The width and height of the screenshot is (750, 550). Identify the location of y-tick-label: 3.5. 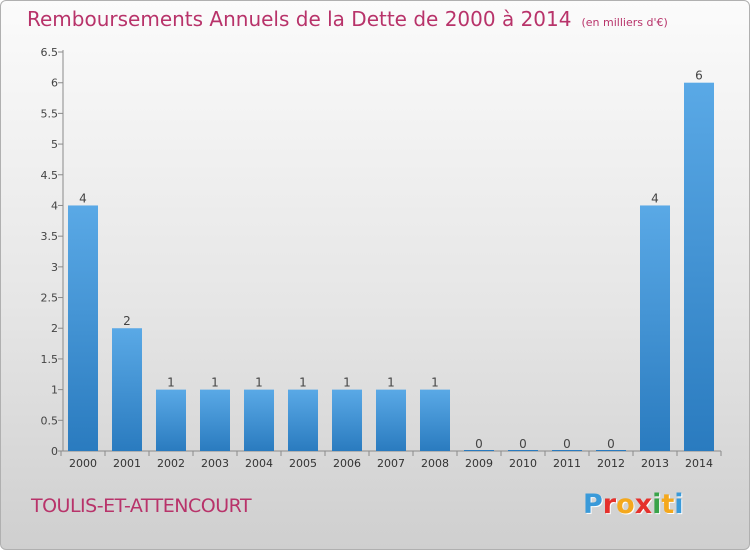
(50, 236).